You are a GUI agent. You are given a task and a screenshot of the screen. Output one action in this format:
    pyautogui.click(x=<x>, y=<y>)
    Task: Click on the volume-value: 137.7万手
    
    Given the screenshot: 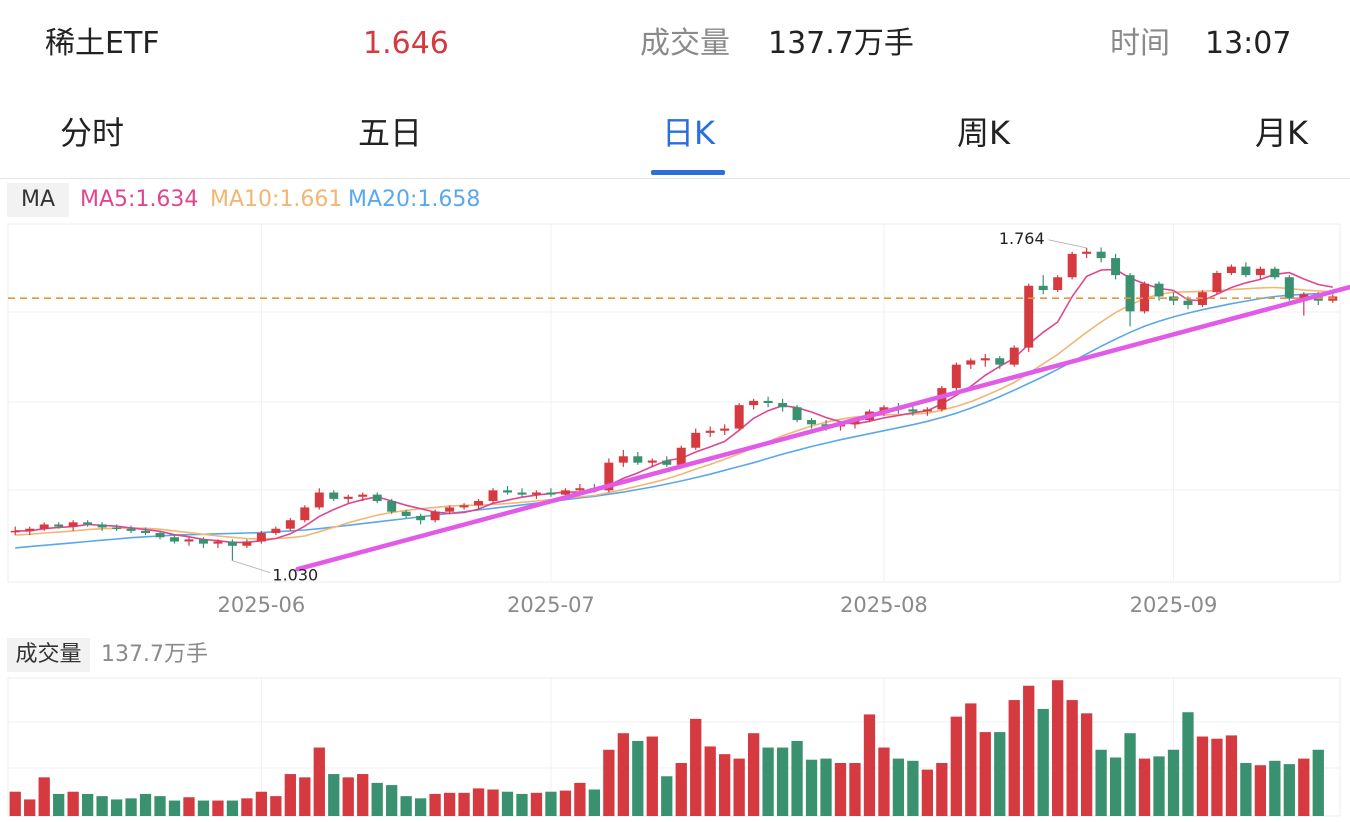 What is the action you would take?
    pyautogui.click(x=841, y=43)
    